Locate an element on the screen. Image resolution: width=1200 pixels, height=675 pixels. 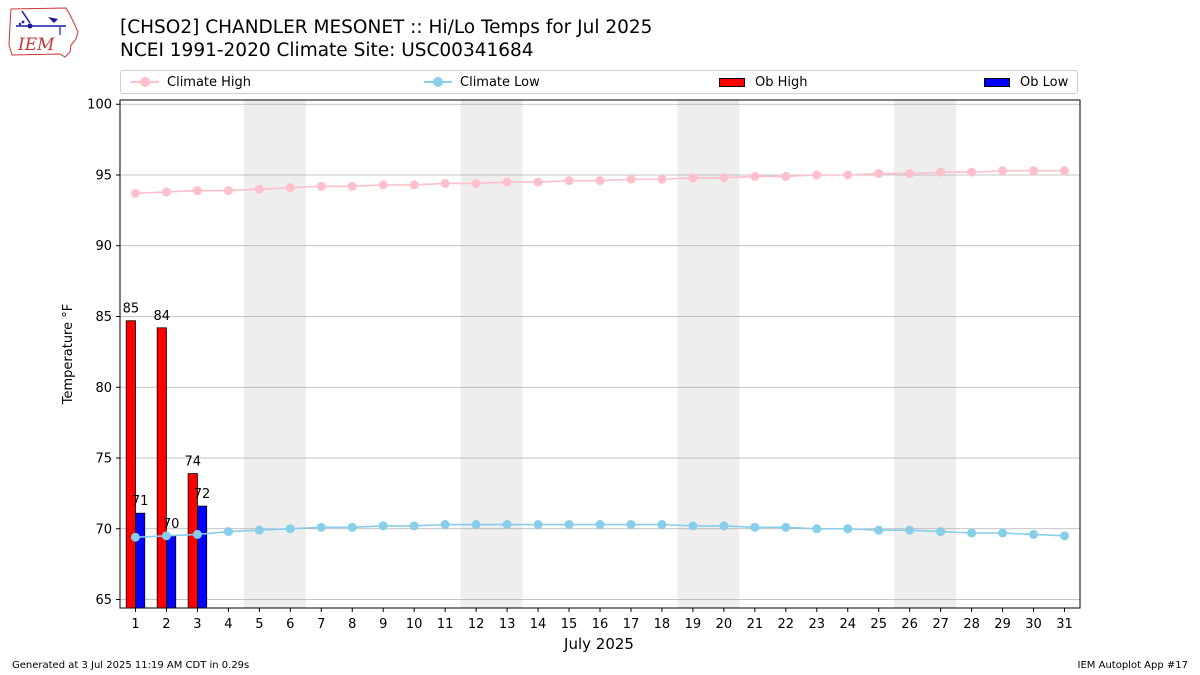
x-tick-label-5: 5 is located at coordinates (259, 624).